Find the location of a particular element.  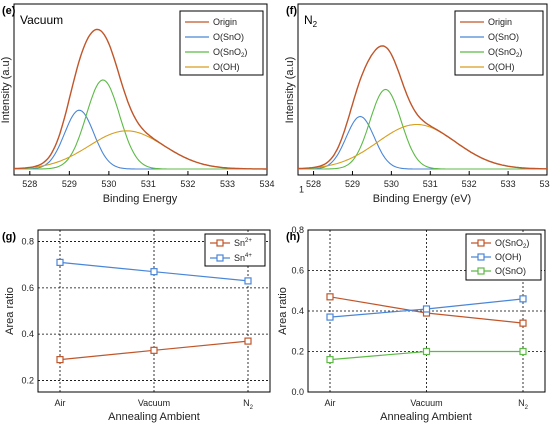

panel-h-legend-marker-sno2 is located at coordinates (481, 243).